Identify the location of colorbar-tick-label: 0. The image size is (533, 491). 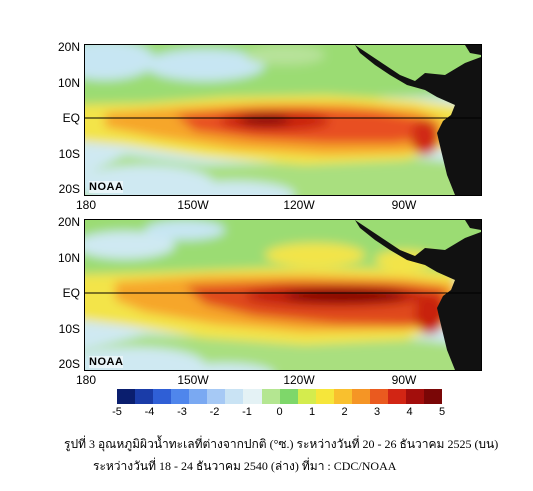
(279, 412).